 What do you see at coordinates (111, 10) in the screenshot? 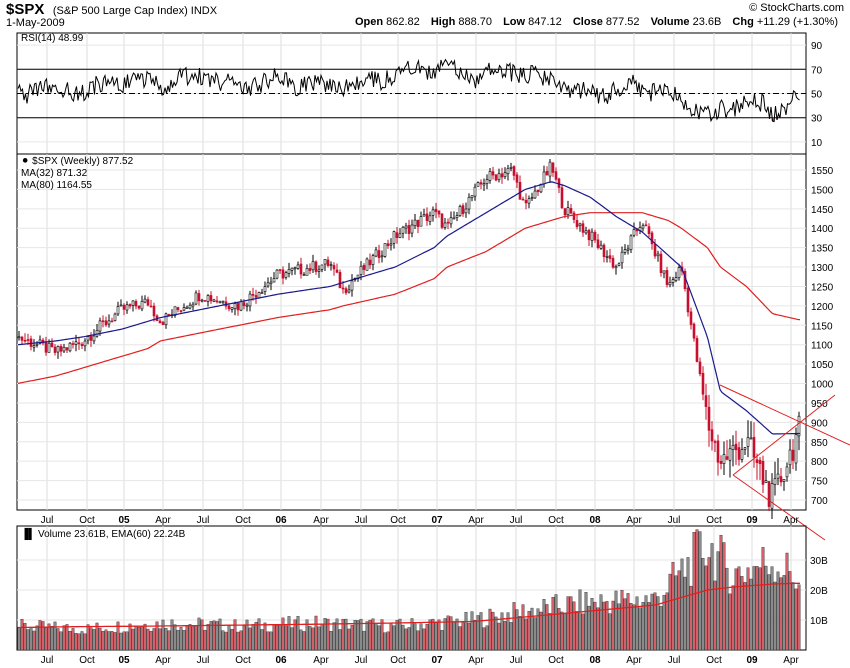
I see `chart-header: $SPX (S&P 500 Large Cap Index) INDX` at bounding box center [111, 10].